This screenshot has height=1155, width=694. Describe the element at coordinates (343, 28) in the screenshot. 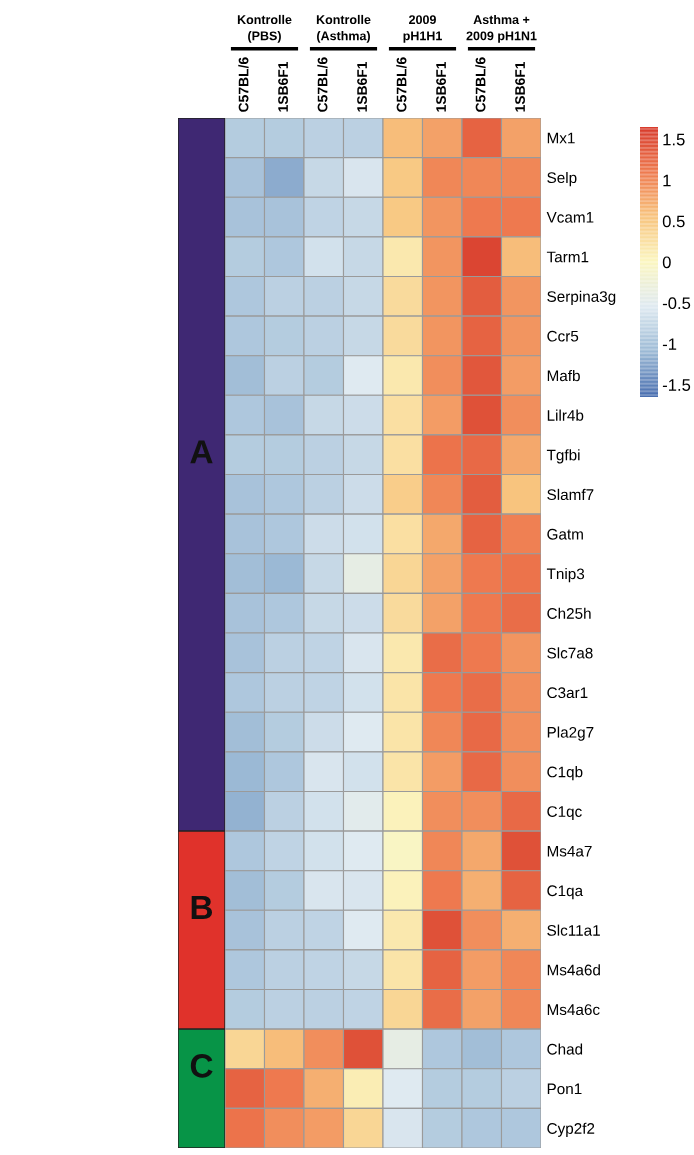

I see `text: Kontrolle (Asthma)` at that location.